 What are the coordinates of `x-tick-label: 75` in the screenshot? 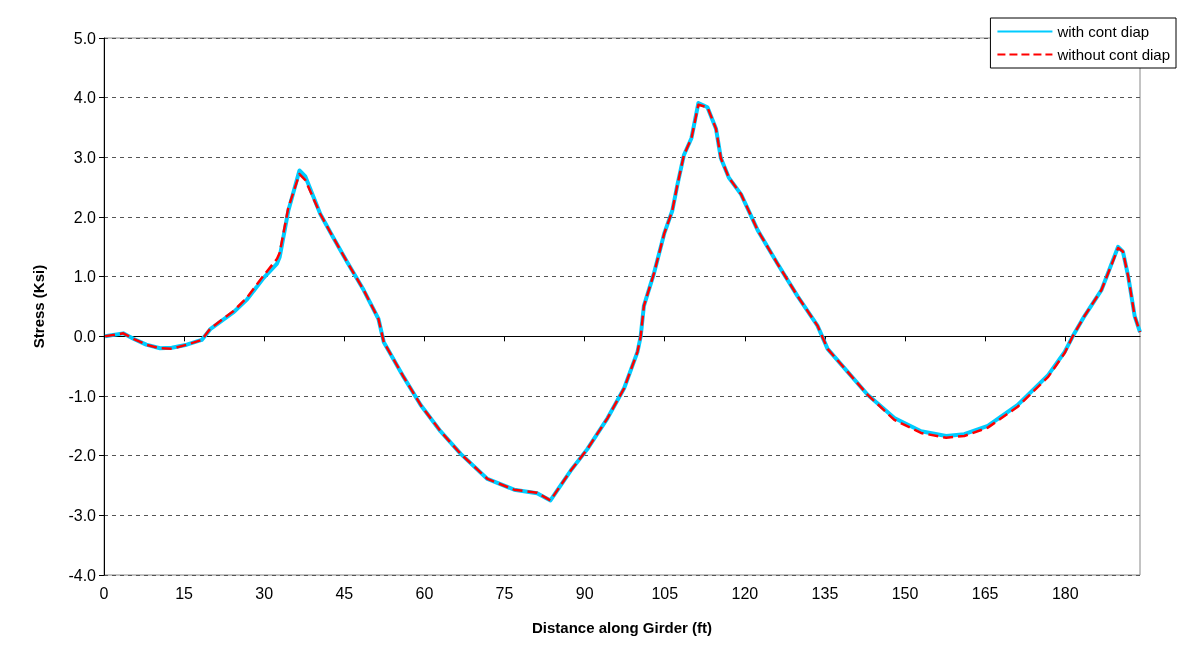 It's located at (504, 593).